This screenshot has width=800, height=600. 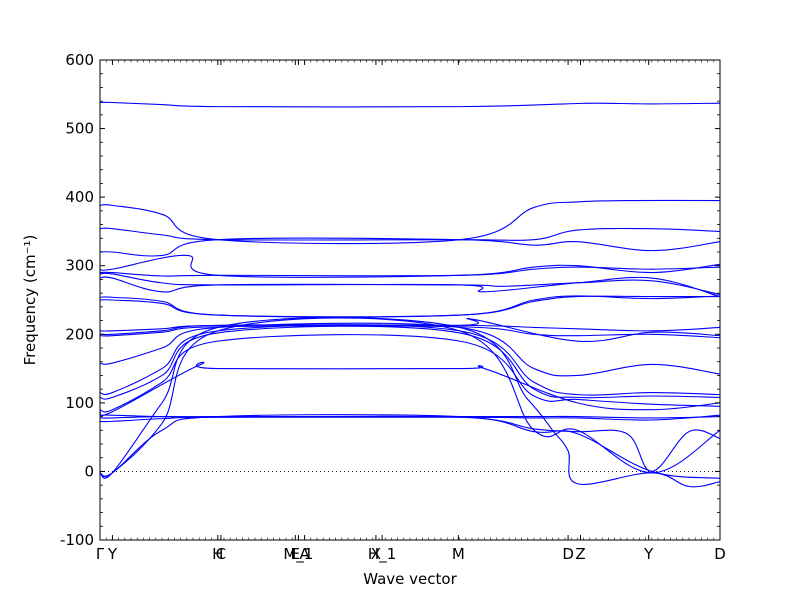 I want to click on x-tick-label: A, so click(x=304, y=554).